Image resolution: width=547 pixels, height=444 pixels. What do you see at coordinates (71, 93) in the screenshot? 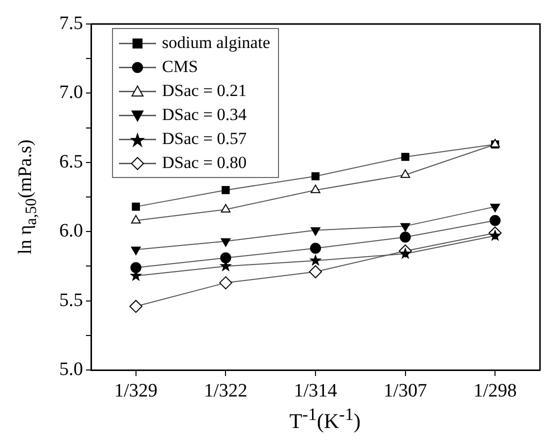
I see `y-tick-label: 7.0` at bounding box center [71, 93].